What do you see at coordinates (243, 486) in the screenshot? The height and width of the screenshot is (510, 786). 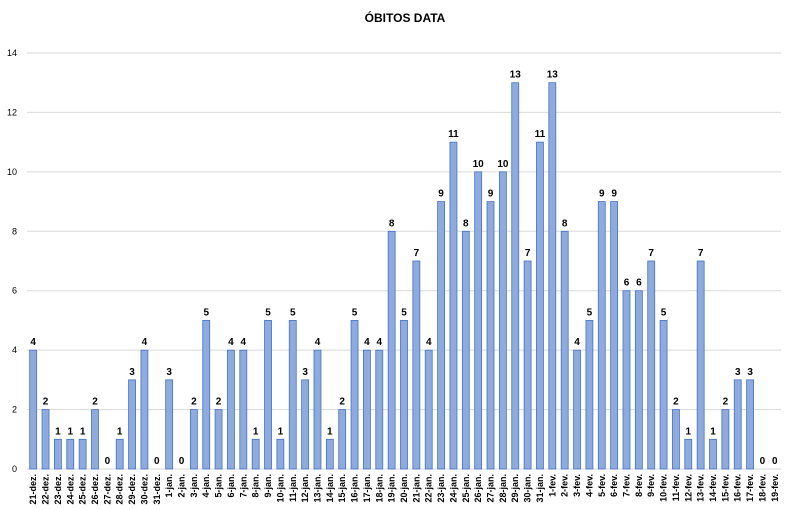 I see `x-tick-label: 7-jan.` at bounding box center [243, 486].